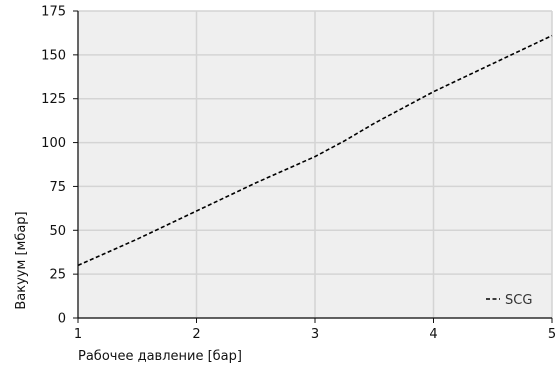 The width and height of the screenshot is (556, 371). I want to click on x-tick-label: 3, so click(315, 334).